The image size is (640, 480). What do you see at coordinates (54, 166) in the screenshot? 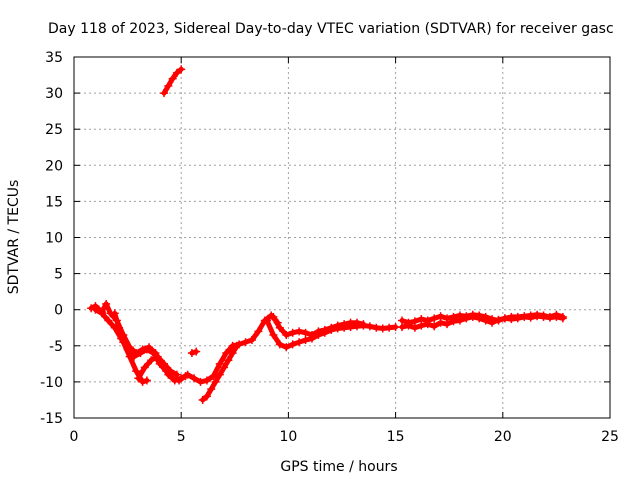
I see `y-tick-label: 20` at bounding box center [54, 166].